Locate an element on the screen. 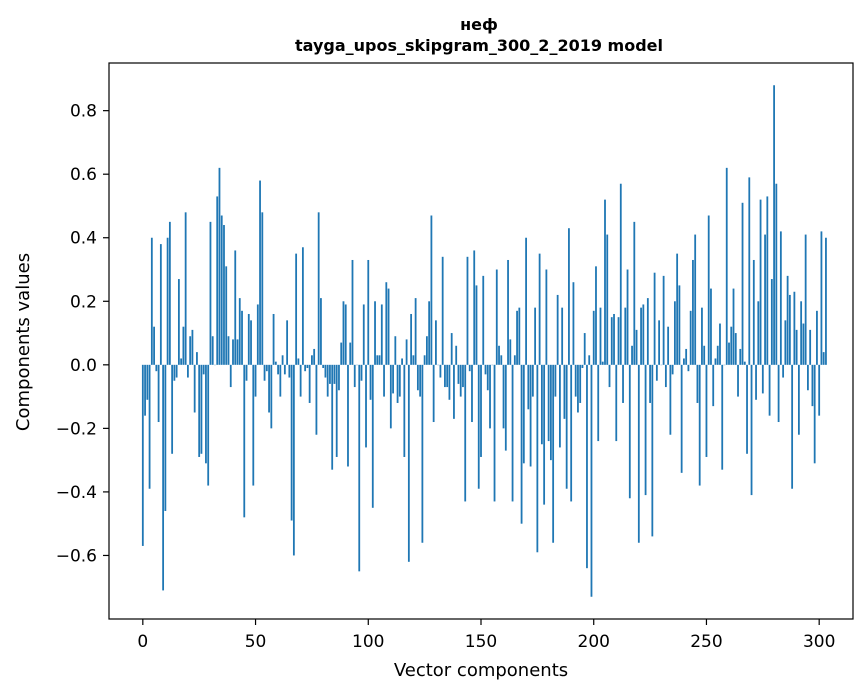 The height and width of the screenshot is (696, 867). x-tick-label-1: 50 is located at coordinates (256, 642).